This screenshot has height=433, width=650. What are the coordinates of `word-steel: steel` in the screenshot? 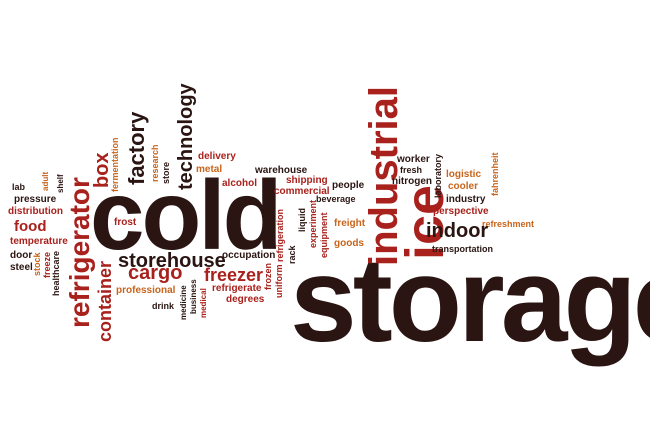 It's located at (21, 267).